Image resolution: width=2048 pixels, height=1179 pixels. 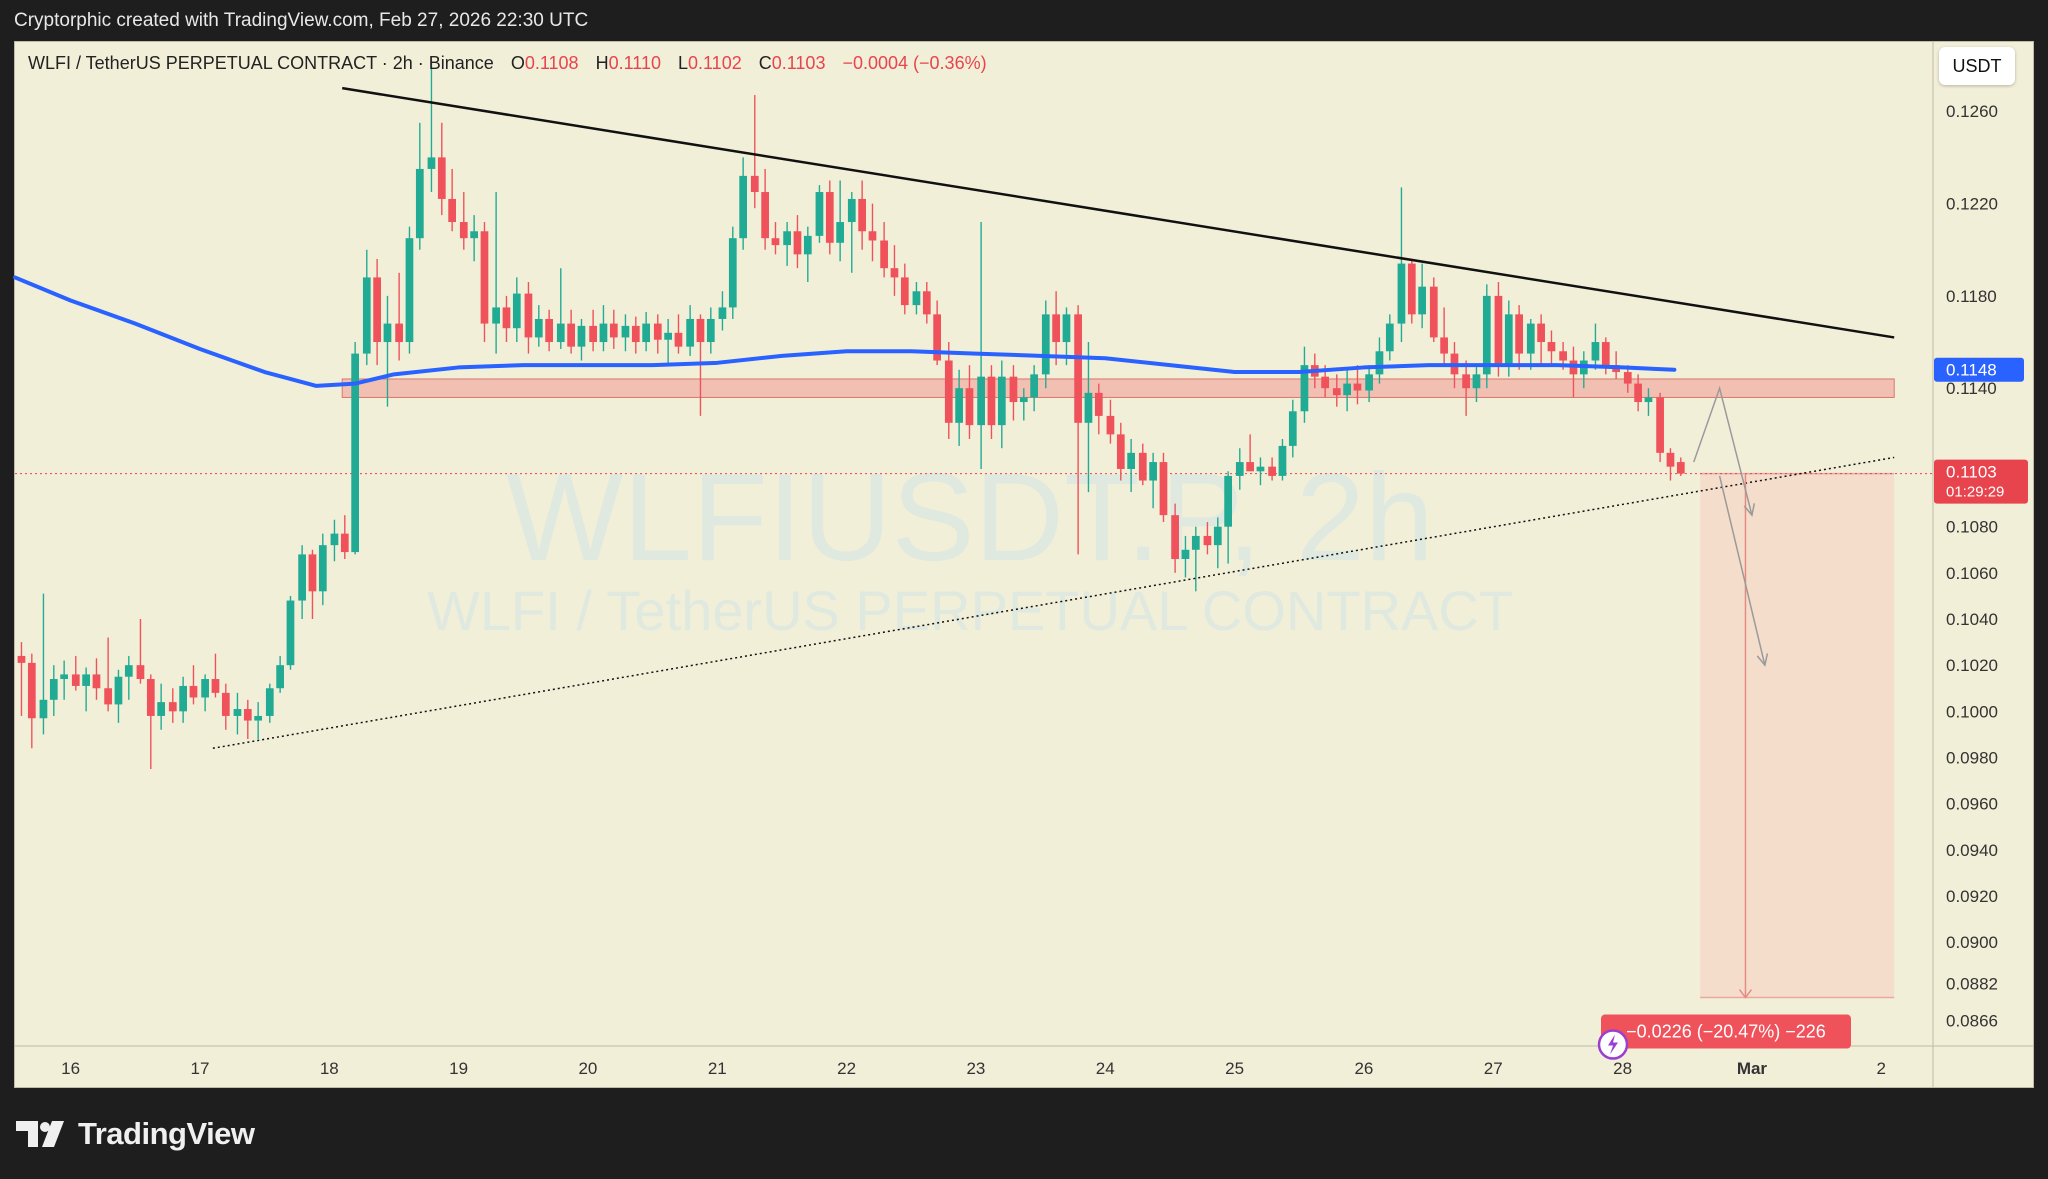 I want to click on price-tick-label: 0.1040, so click(x=1972, y=619).